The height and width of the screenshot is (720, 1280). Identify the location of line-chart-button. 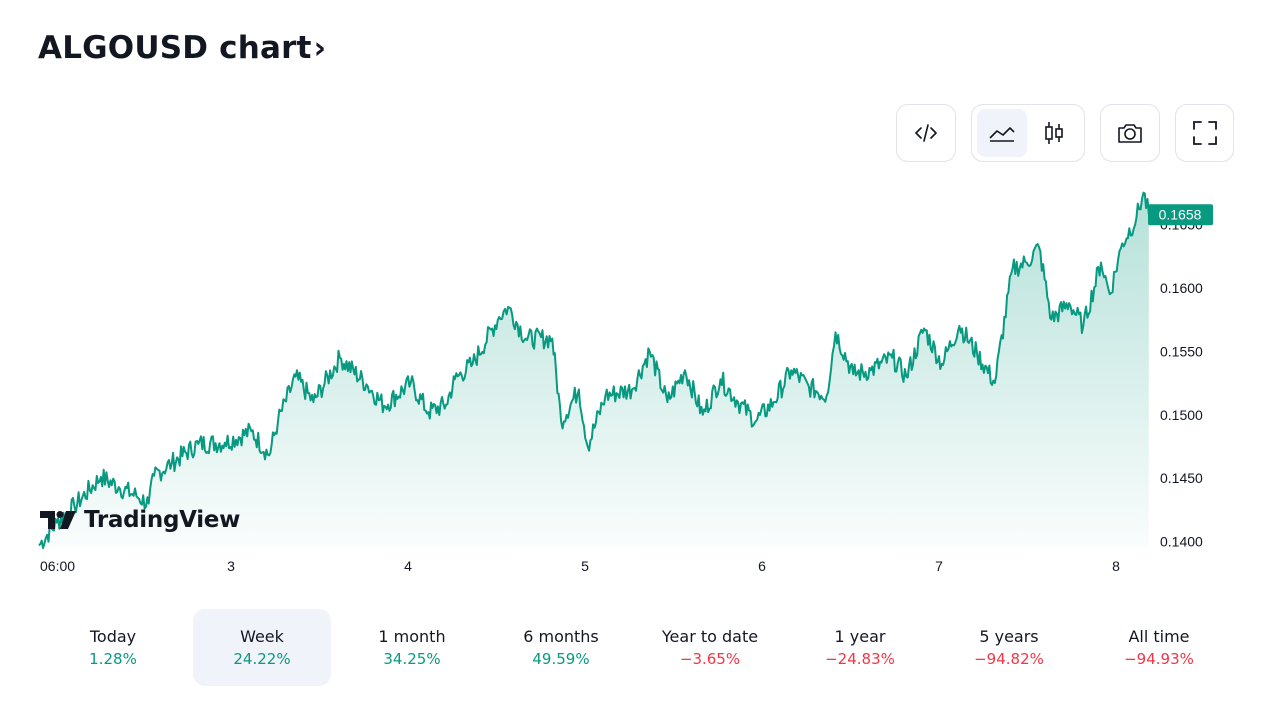
(1002, 133).